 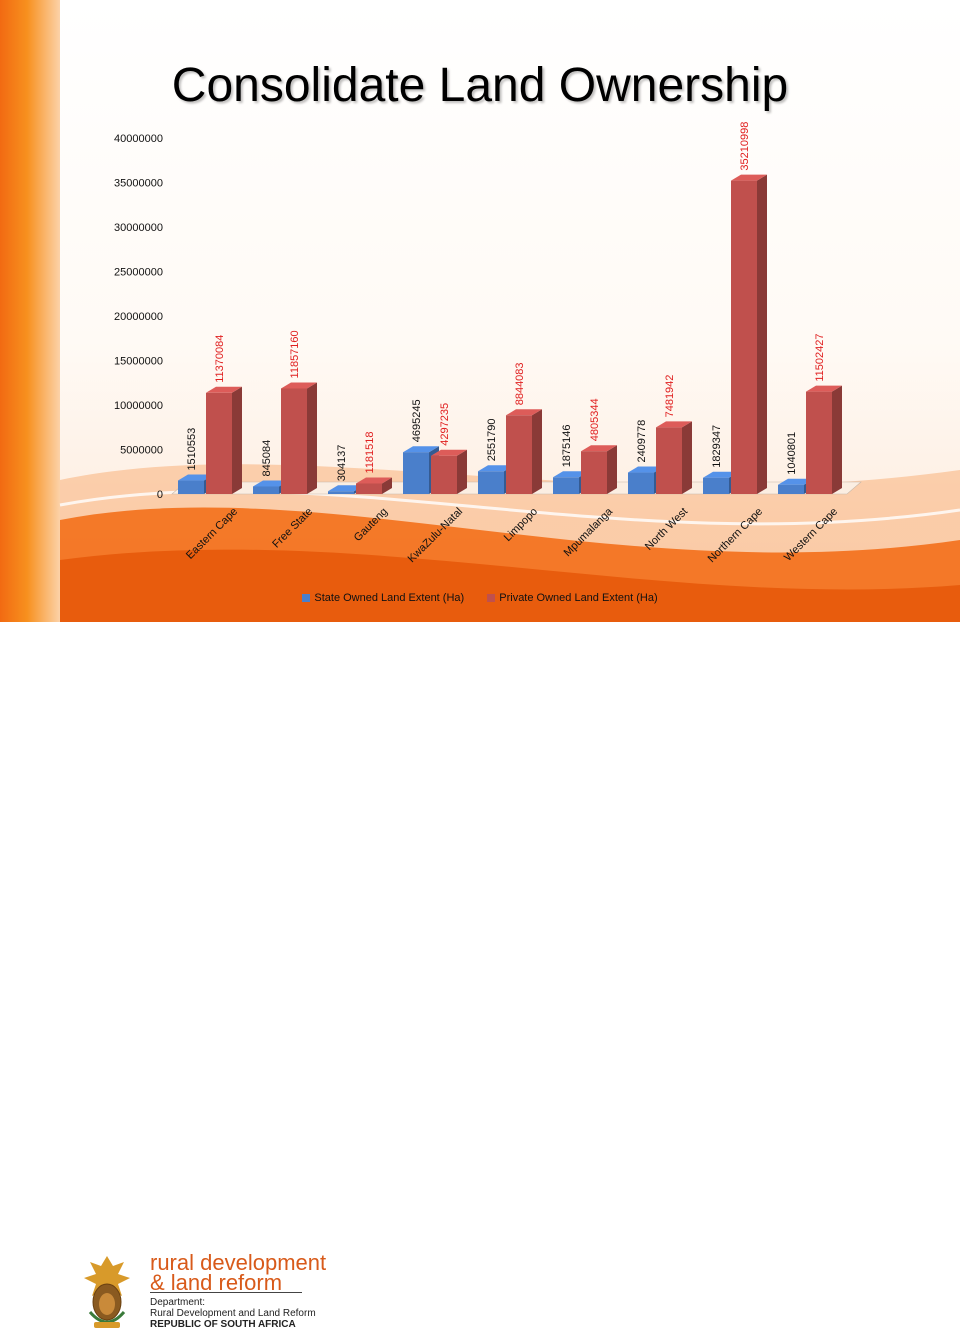 What do you see at coordinates (642, 441) in the screenshot?
I see `bar-value-label: 2409778` at bounding box center [642, 441].